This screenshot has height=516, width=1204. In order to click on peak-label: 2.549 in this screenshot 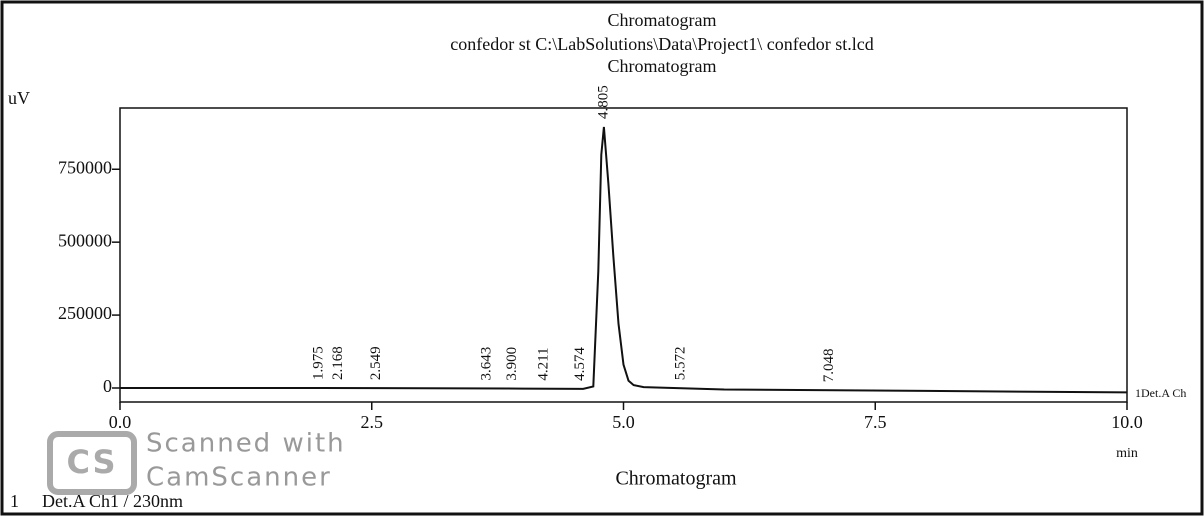, I will do `click(376, 363)`.